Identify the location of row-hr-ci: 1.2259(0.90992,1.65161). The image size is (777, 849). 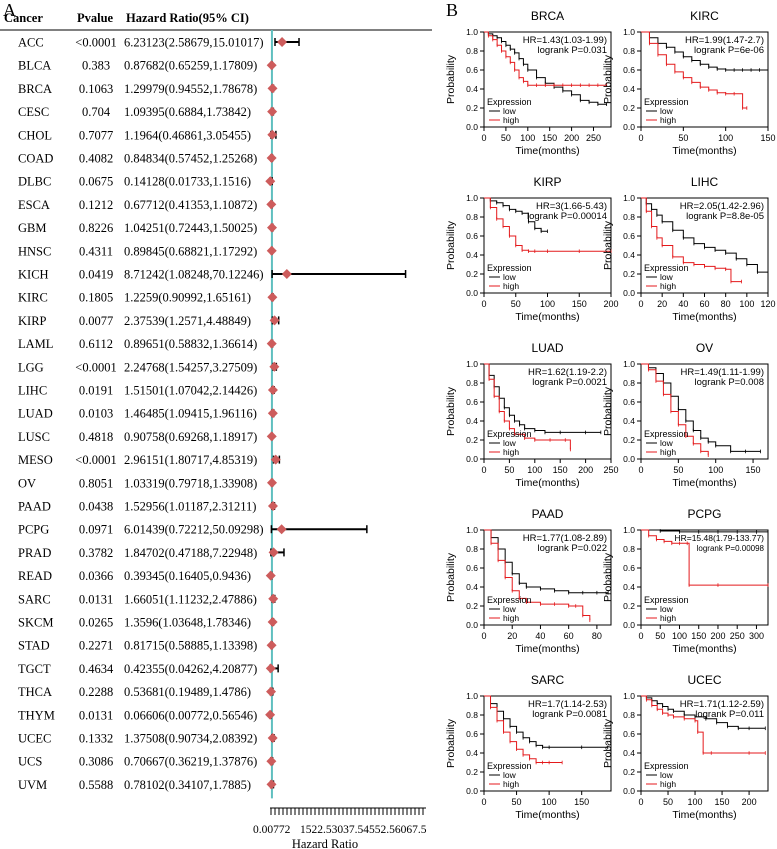
(187, 298).